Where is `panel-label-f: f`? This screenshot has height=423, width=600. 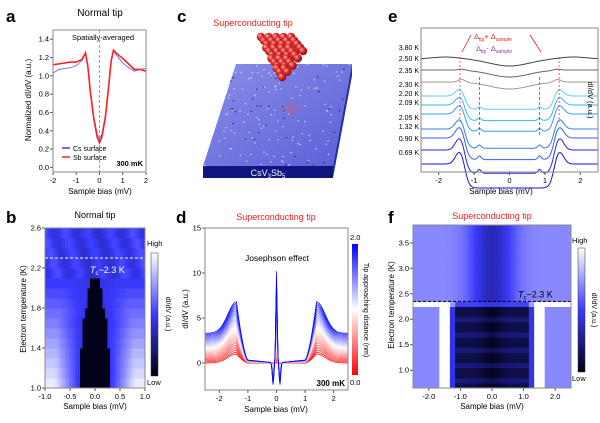
panel-label-f: f is located at coordinates (391, 217).